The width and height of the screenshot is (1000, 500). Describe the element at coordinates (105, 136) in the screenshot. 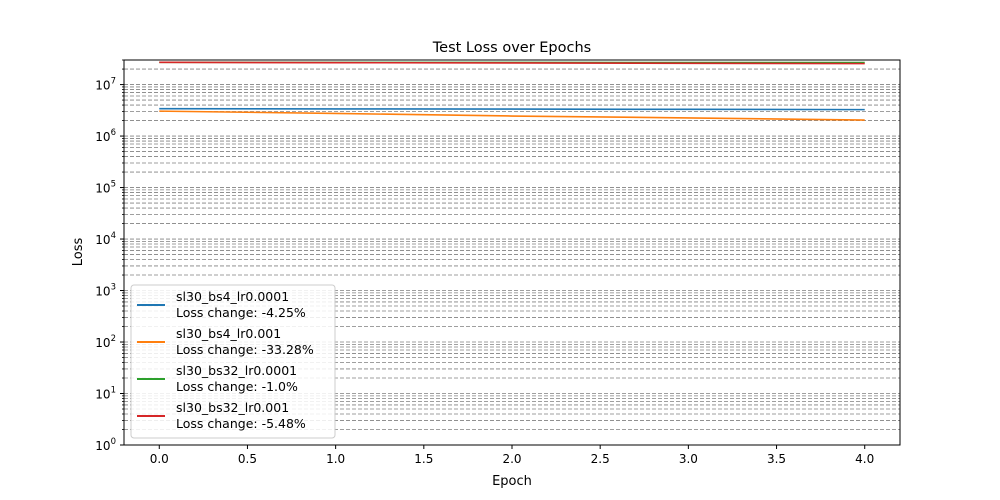

I see `y-tick-label: 10⁶` at that location.